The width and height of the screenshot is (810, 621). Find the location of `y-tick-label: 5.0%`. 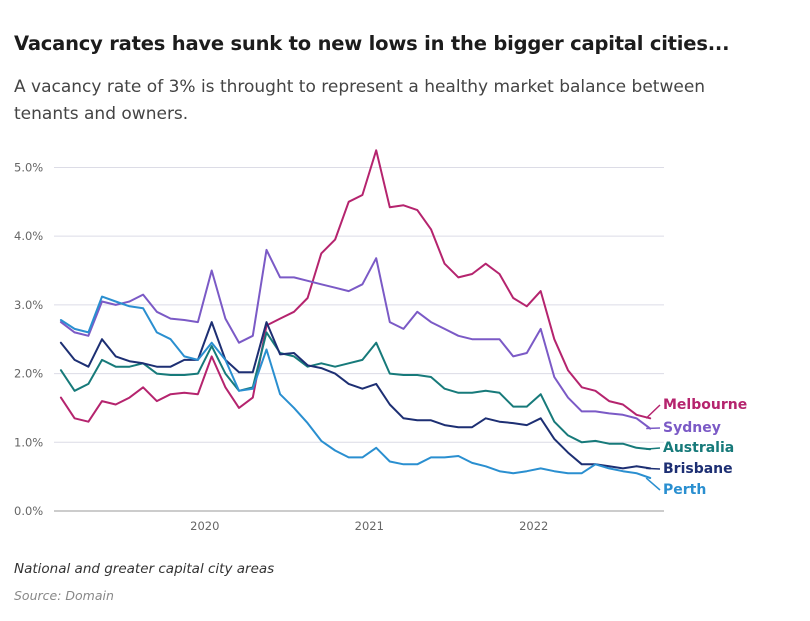

y-tick-label: 5.0% is located at coordinates (28, 167).